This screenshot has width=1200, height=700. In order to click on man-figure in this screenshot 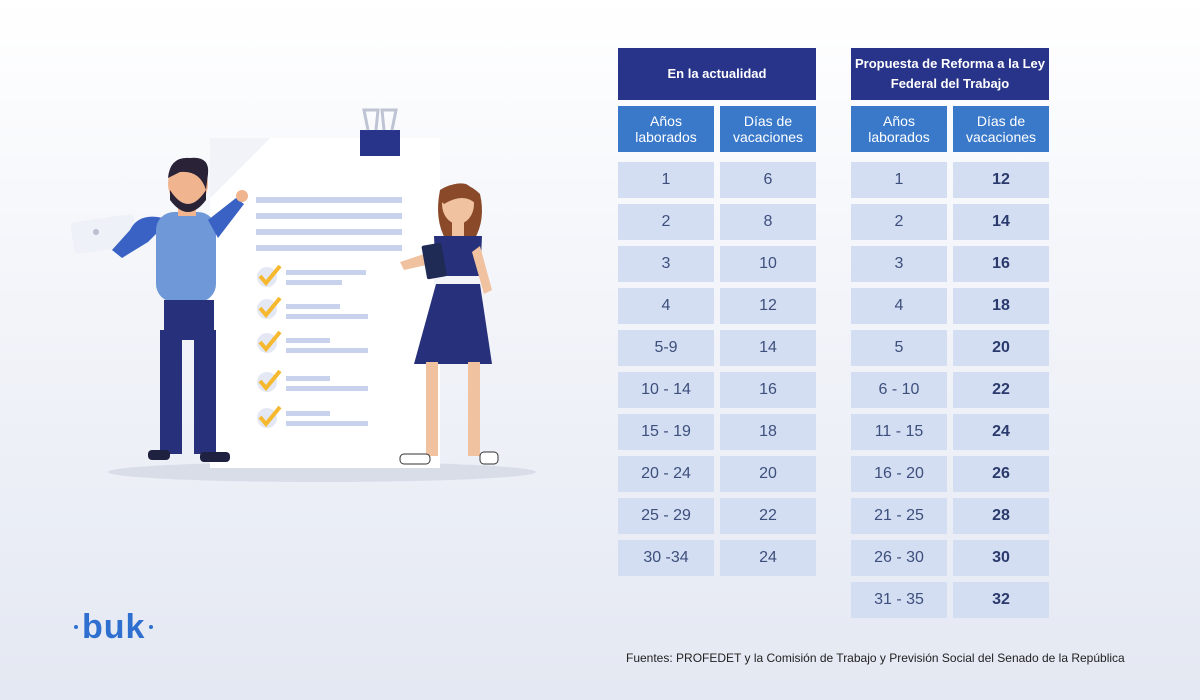, I will do `click(159, 309)`.